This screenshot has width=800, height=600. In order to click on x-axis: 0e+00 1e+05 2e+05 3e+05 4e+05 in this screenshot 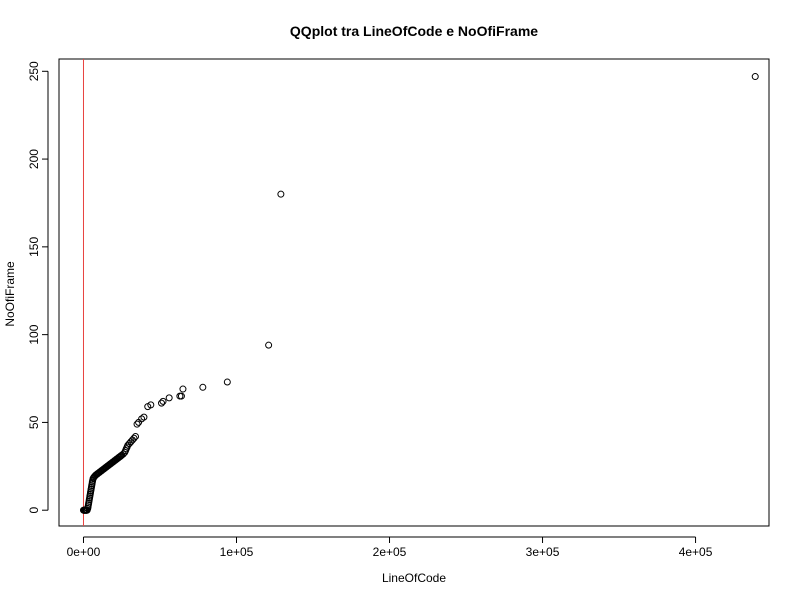, I will do `click(390, 547)`.